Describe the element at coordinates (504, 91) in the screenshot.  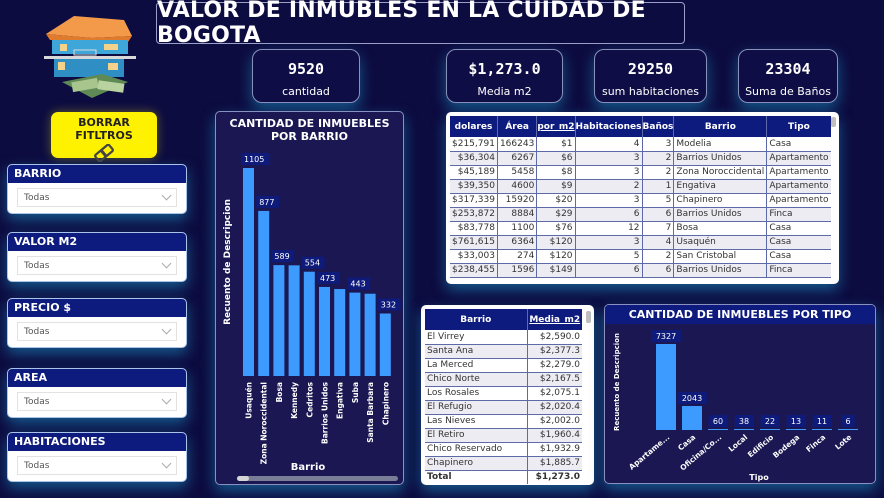
I see `kpi-label: Media m2` at that location.